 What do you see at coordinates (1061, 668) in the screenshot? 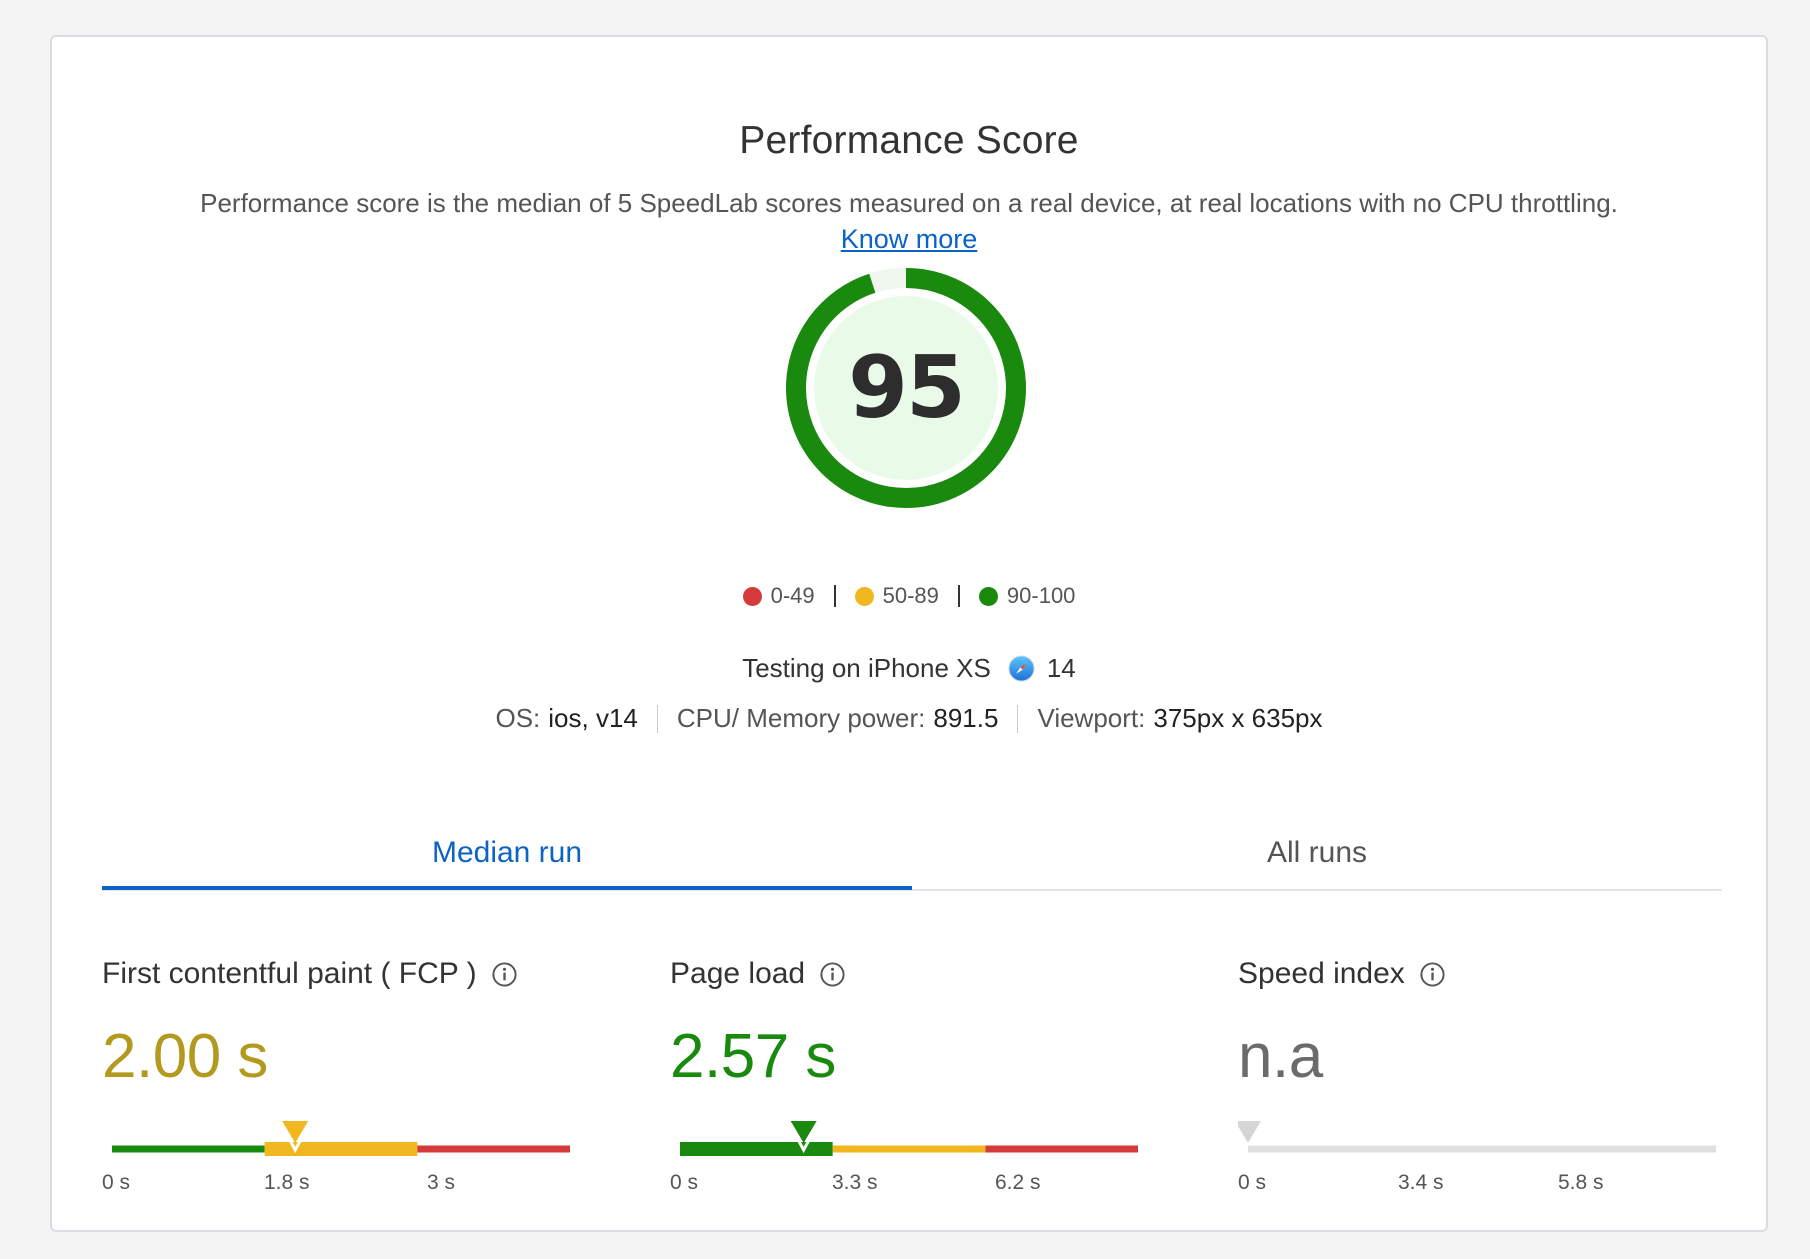
I see `browser-version: 14` at bounding box center [1061, 668].